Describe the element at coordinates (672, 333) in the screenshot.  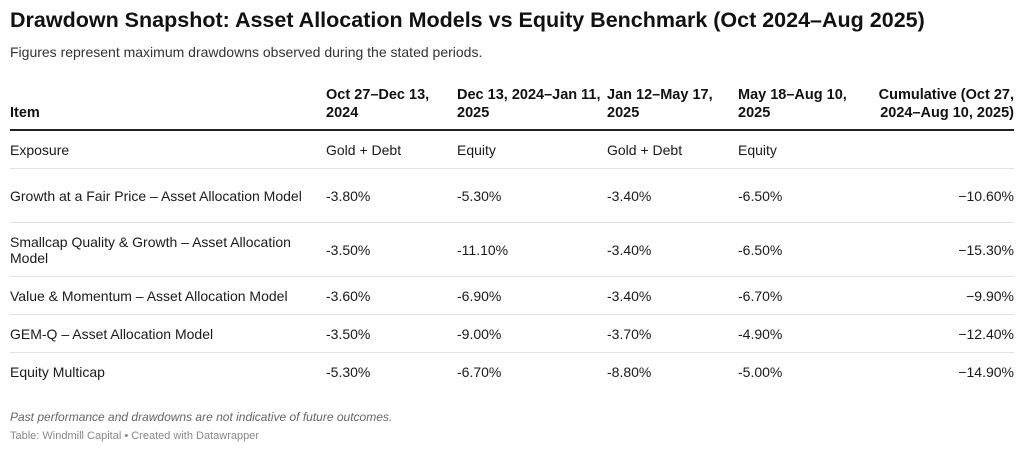
I see `table-cell: -3.70%` at that location.